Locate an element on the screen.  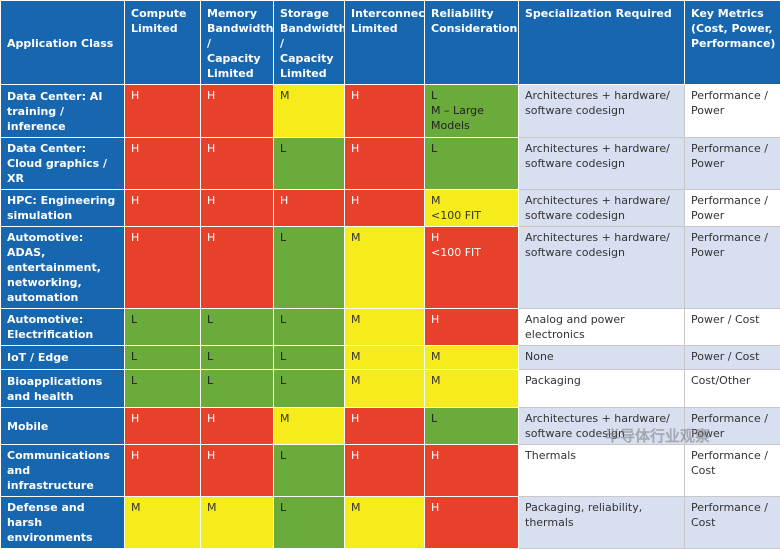
header-cell: Memory Bandwidth / Capacity Limited is located at coordinates (237, 43).